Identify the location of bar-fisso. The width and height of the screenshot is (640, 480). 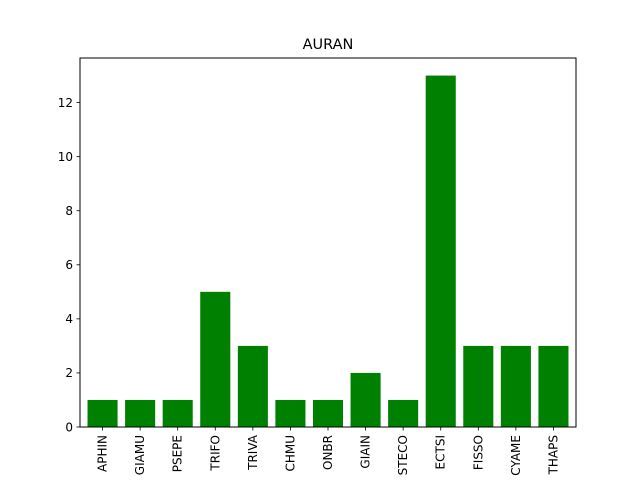
(478, 386).